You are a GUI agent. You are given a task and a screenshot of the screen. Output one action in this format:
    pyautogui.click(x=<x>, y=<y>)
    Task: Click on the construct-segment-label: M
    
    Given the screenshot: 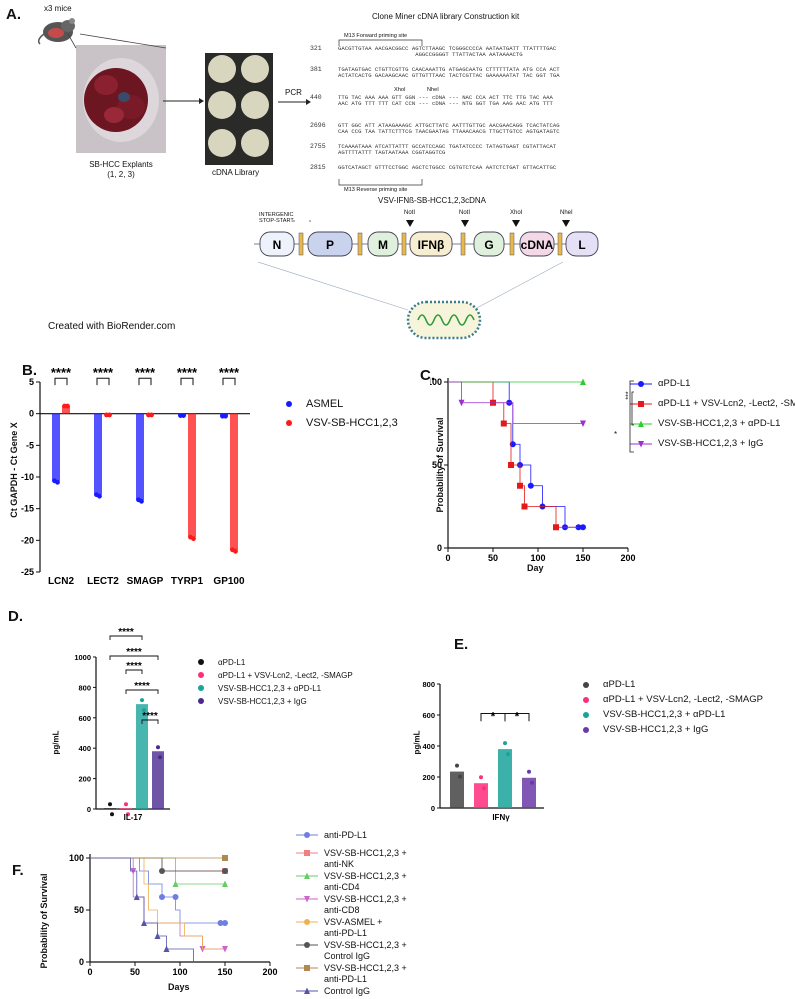 What is the action you would take?
    pyautogui.click(x=383, y=245)
    